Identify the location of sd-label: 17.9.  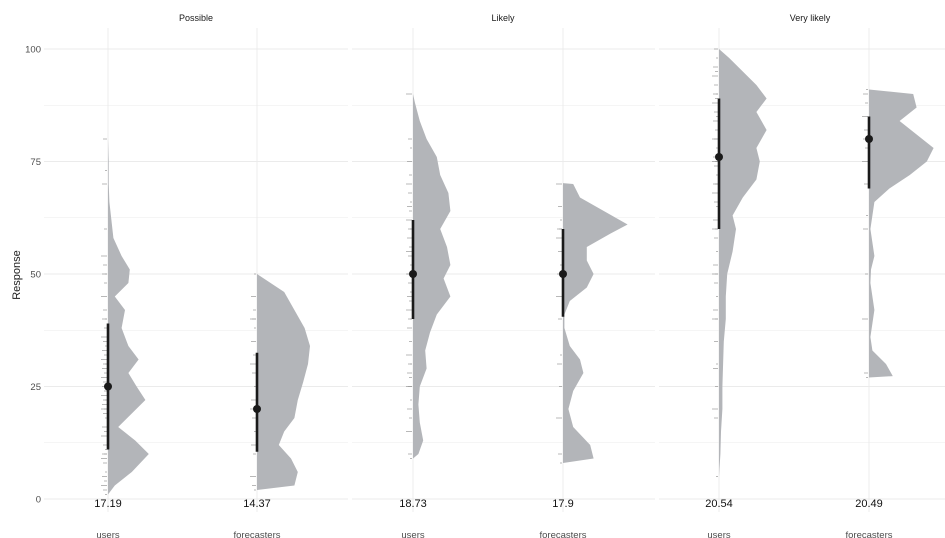
(562, 504).